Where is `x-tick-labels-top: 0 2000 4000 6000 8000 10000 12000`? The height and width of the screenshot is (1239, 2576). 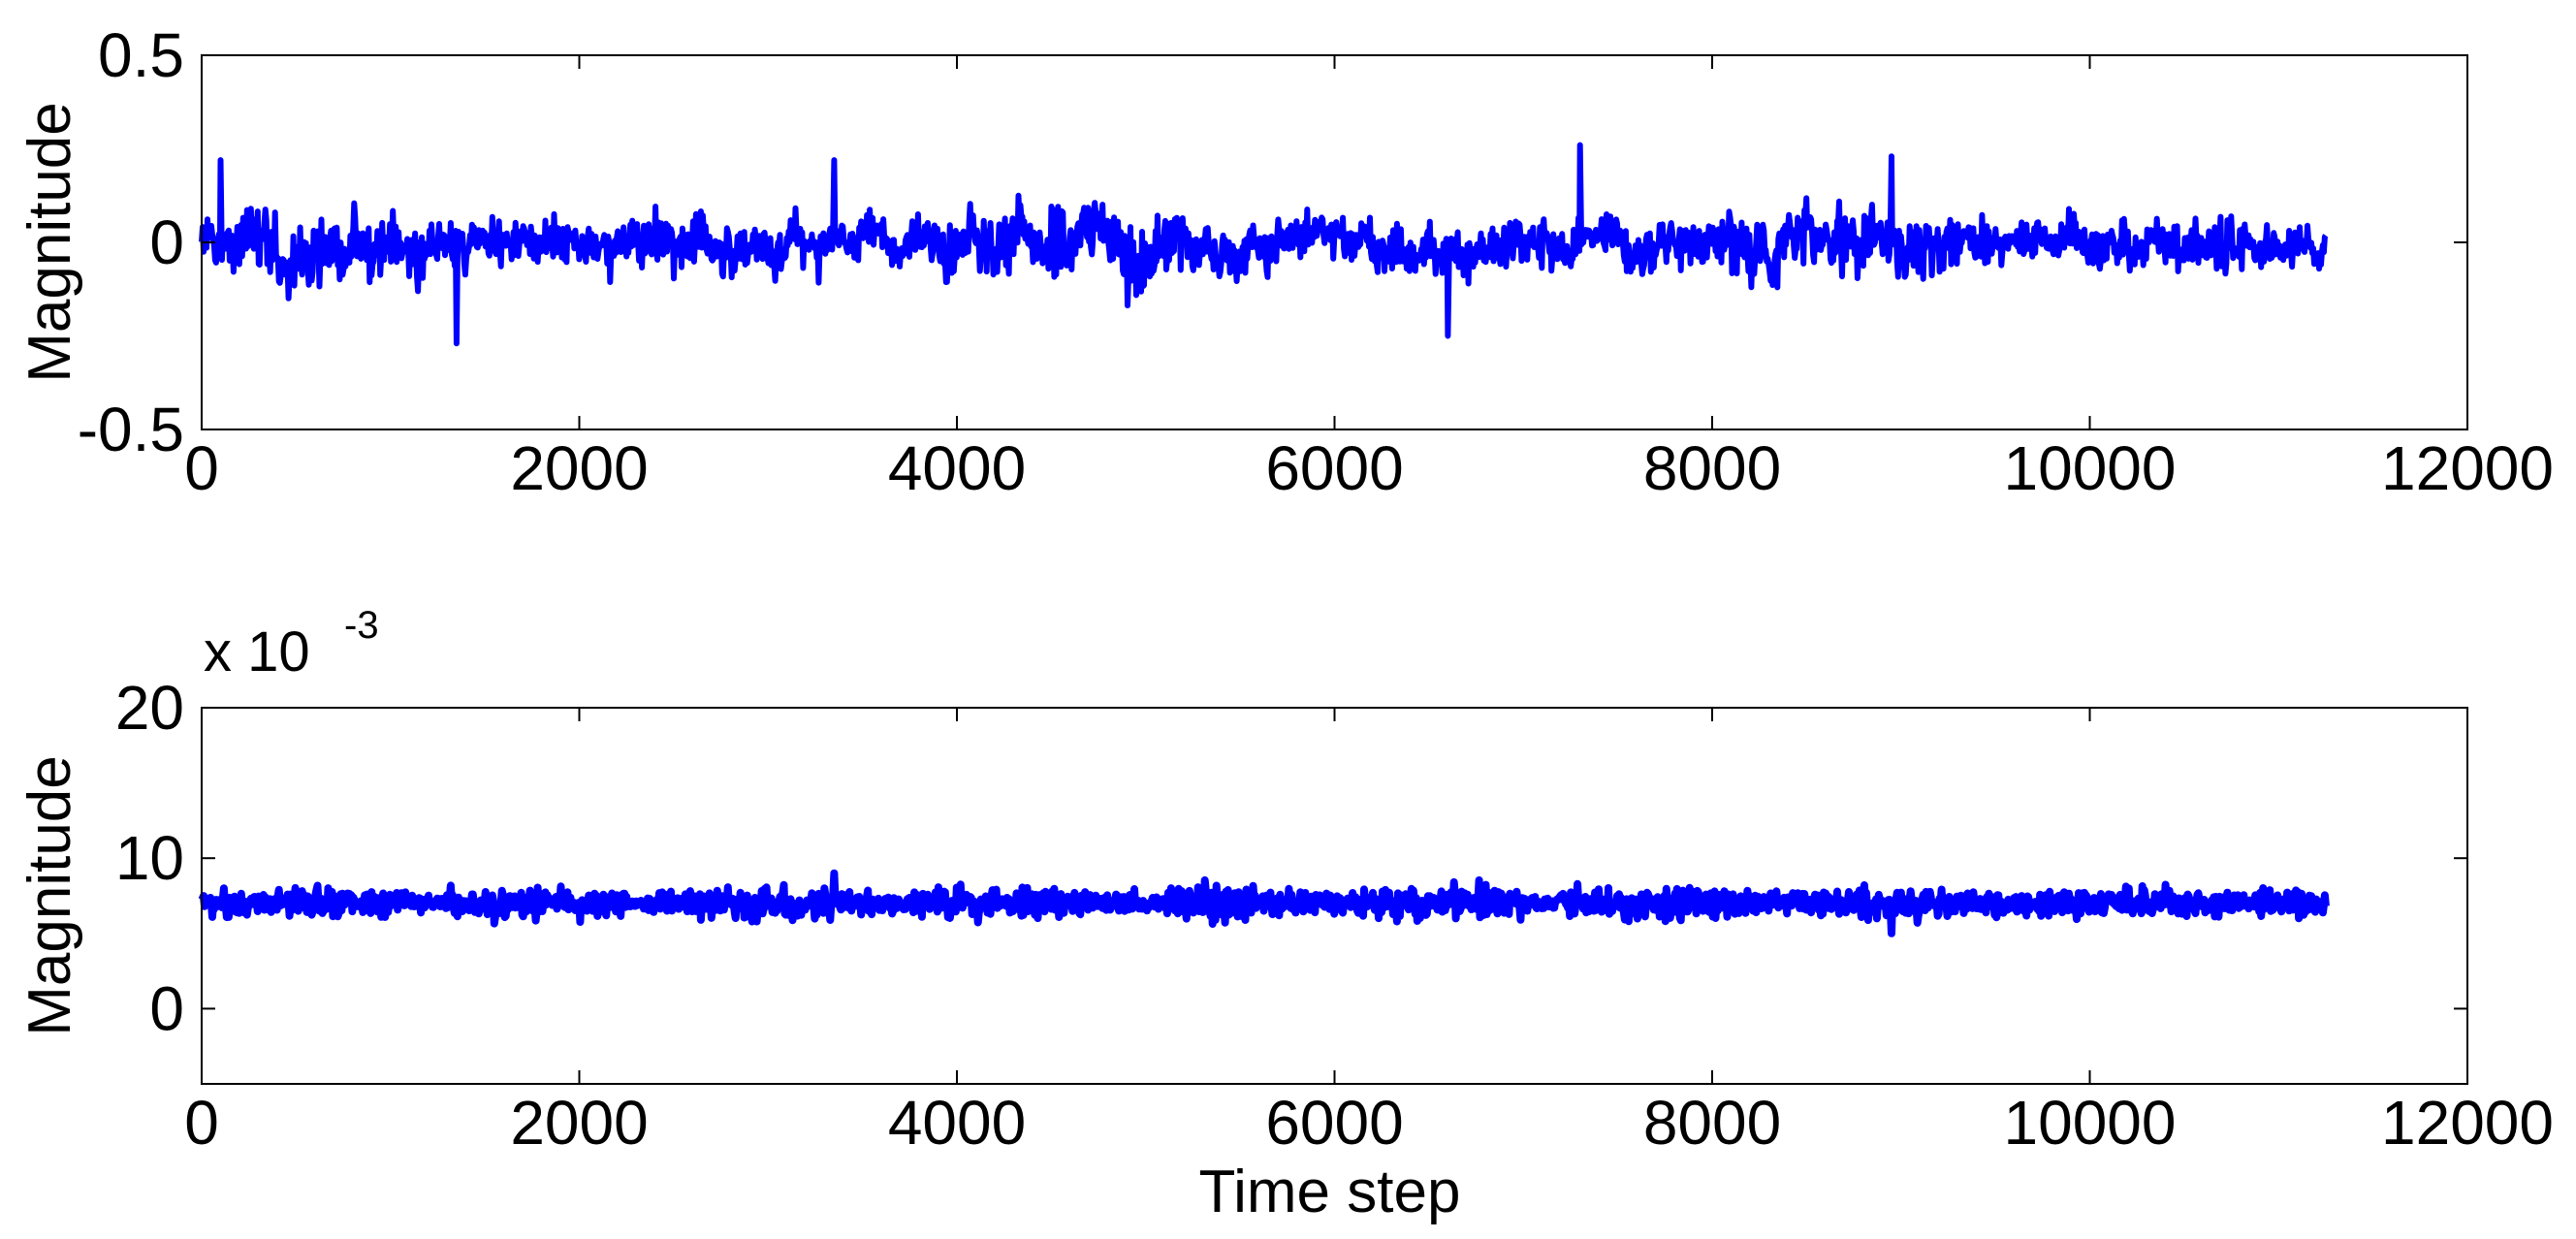
x-tick-labels-top: 0 2000 4000 6000 8000 10000 12000 is located at coordinates (1369, 468).